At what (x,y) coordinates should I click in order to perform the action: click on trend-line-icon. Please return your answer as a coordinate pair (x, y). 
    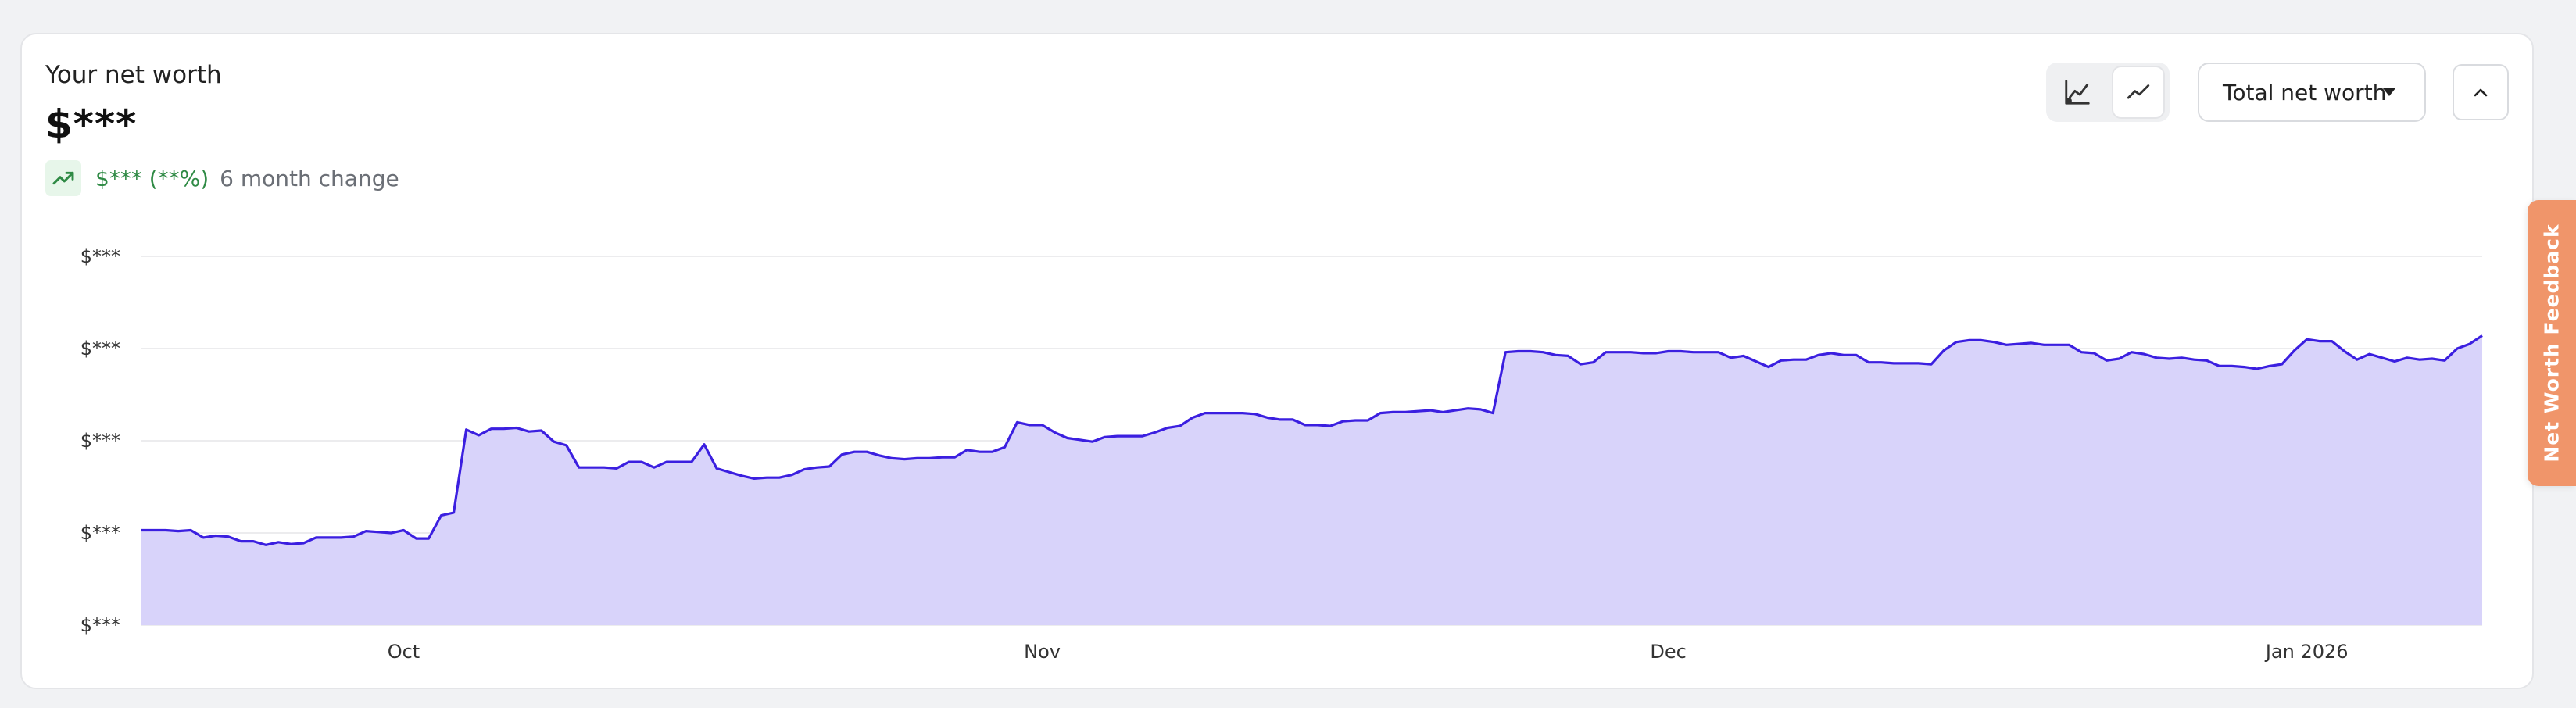
    Looking at the image, I should click on (2138, 91).